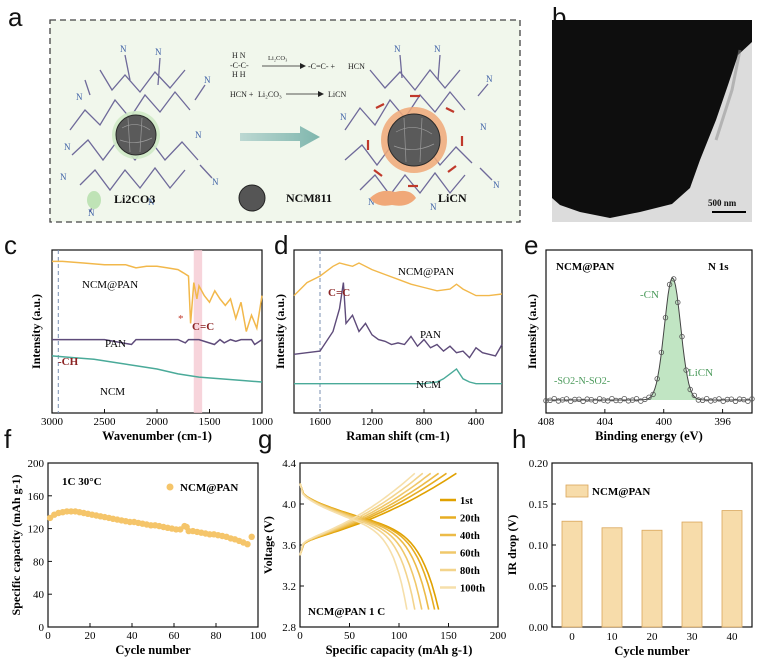  Describe the element at coordinates (210, 422) in the screenshot. I see `x-tick-label: 1500` at that location.